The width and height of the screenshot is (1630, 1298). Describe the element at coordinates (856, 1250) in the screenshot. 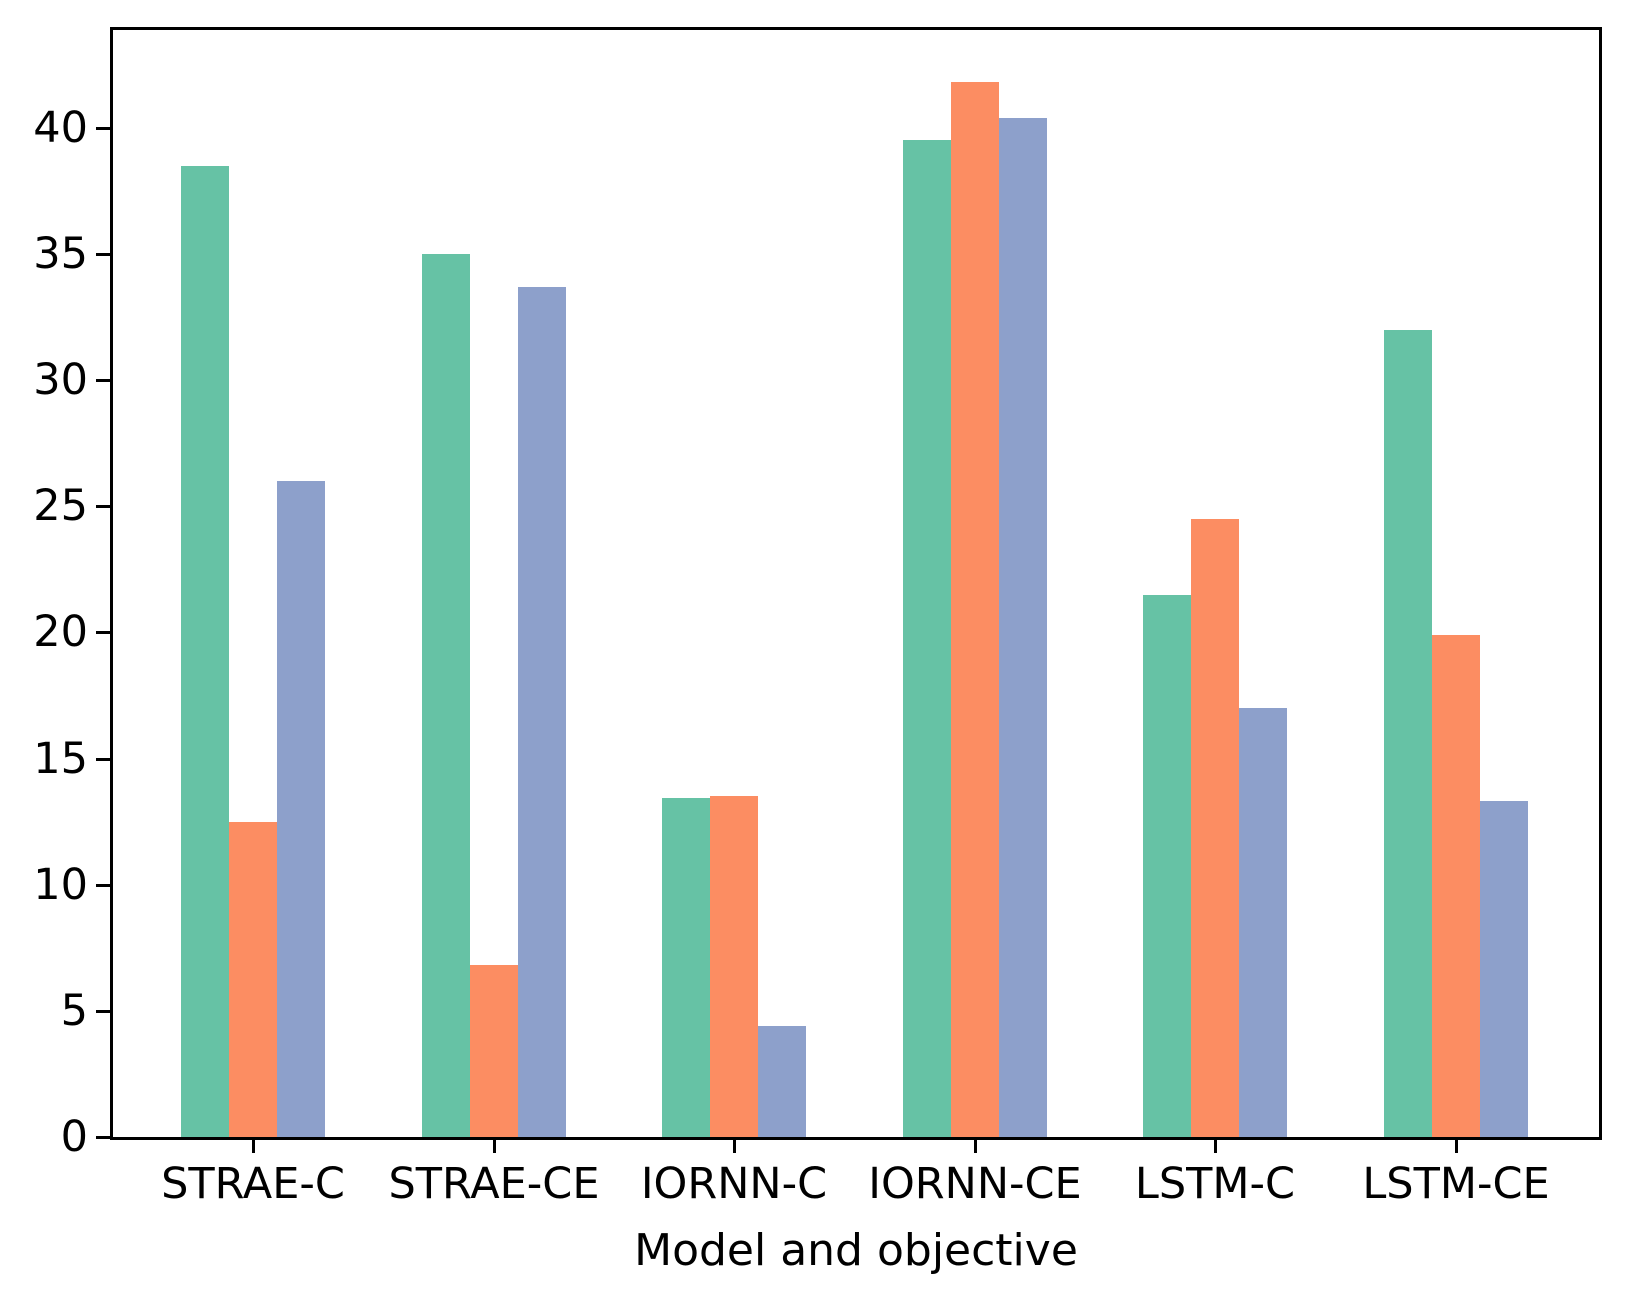

I see `x-axis-label: Model and objective` at that location.